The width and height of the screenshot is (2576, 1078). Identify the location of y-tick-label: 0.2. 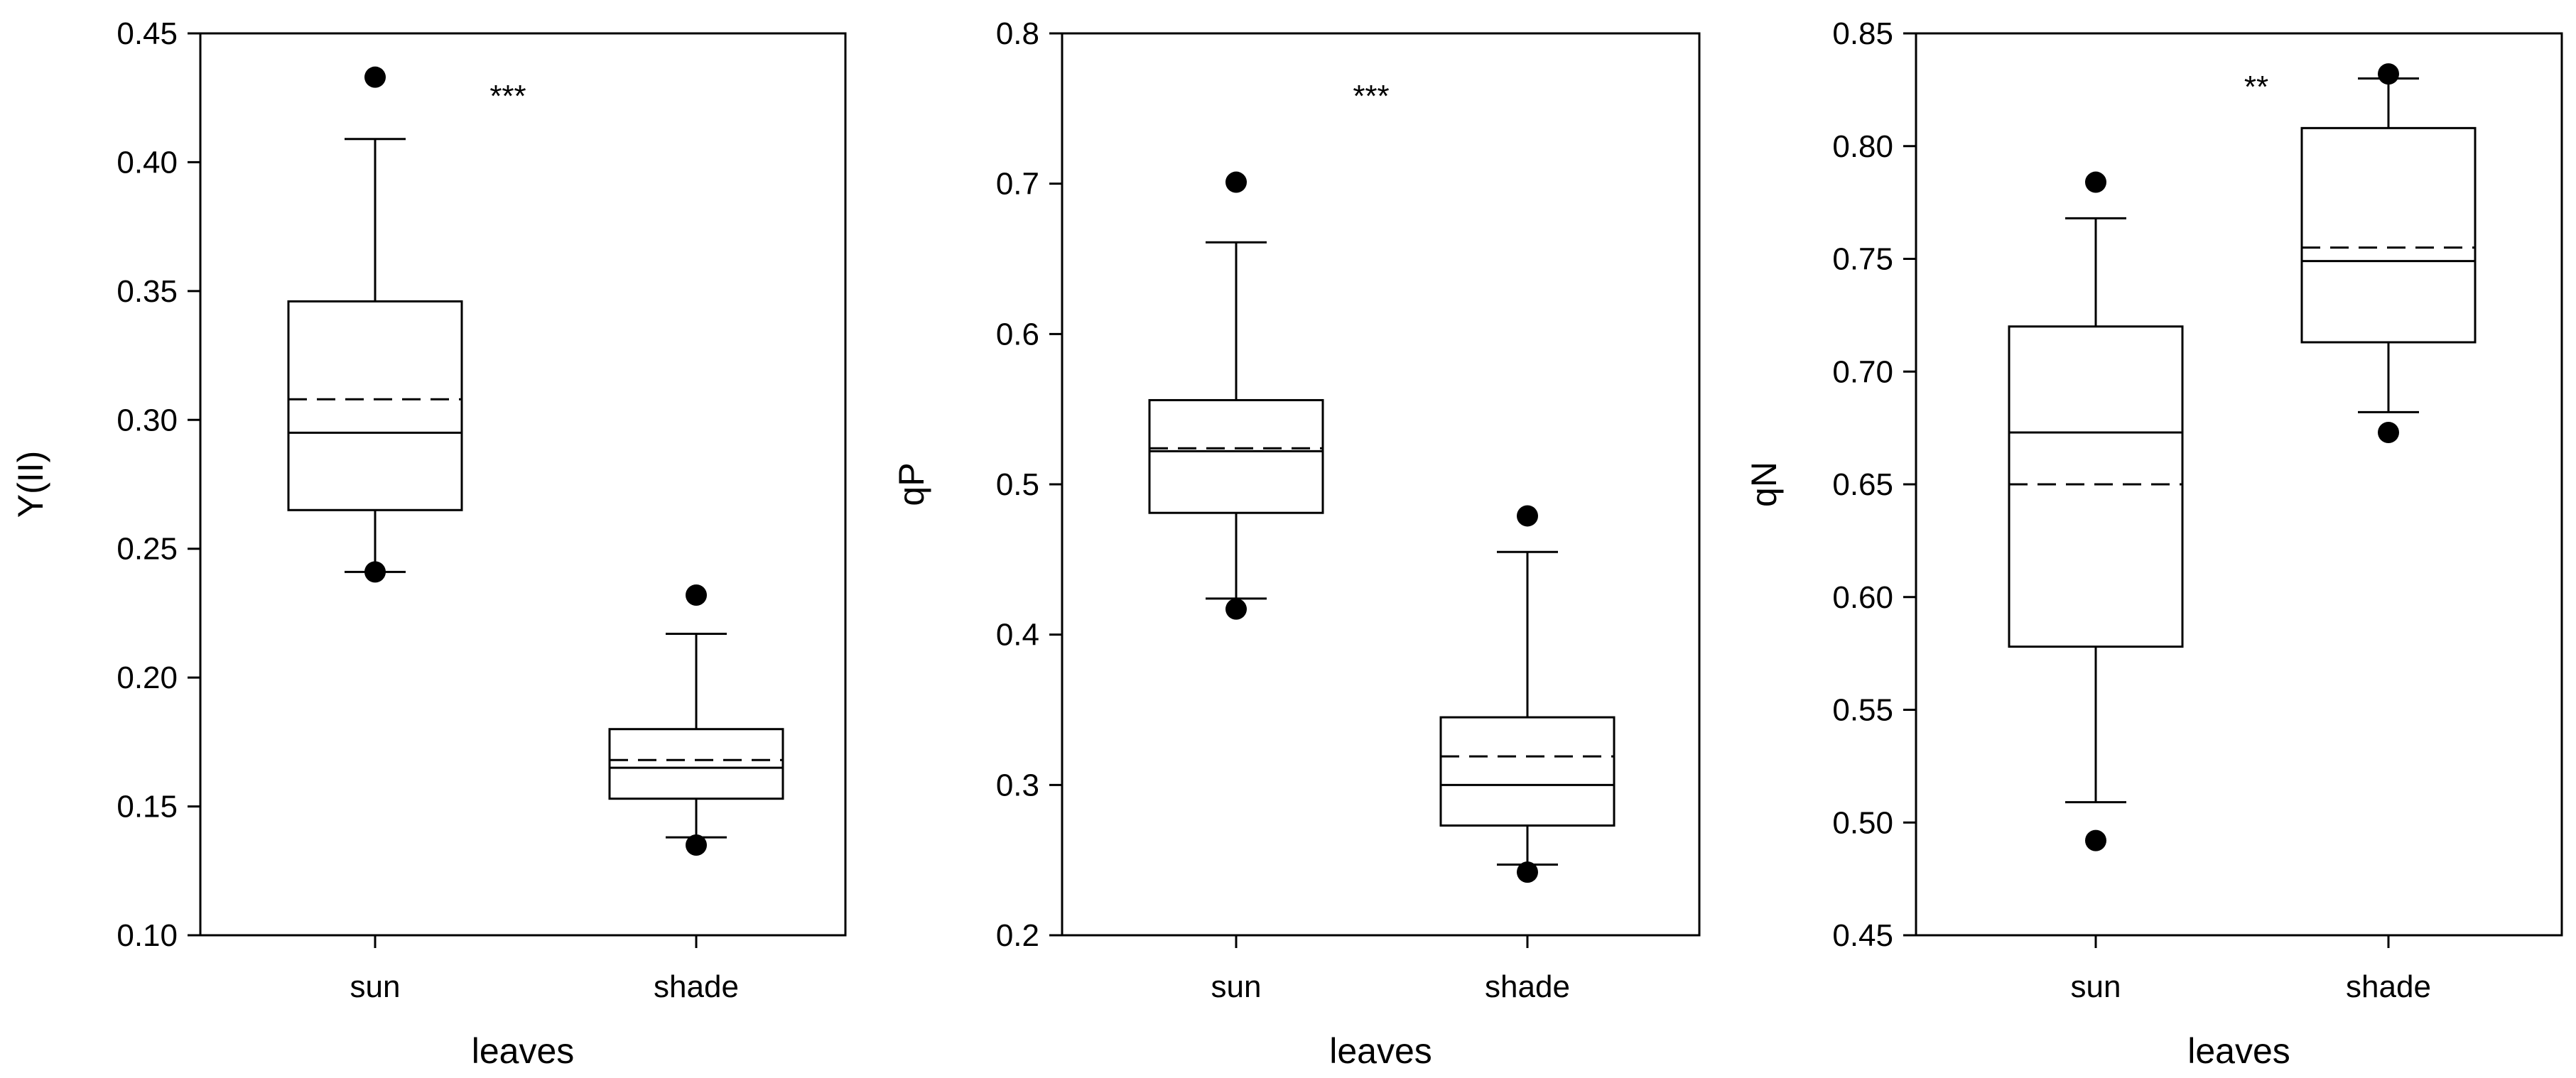
(1017, 936).